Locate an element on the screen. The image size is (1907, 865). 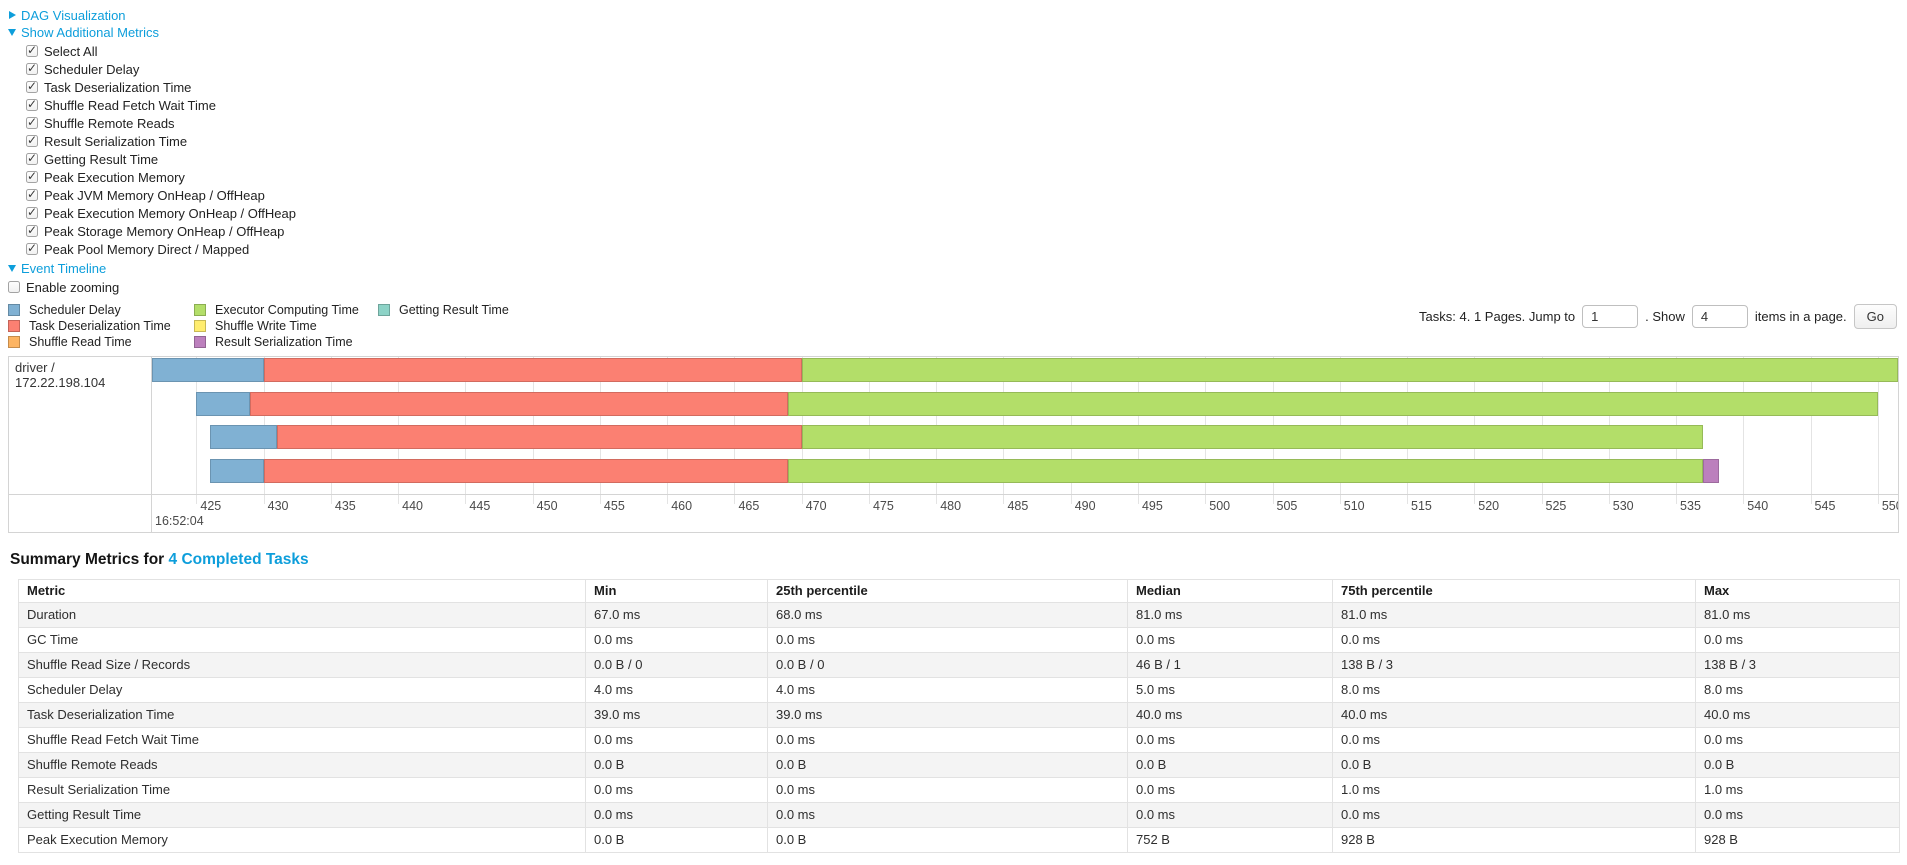
show-additional-metrics-toggle: Show Additional Metrics is located at coordinates (953, 32).